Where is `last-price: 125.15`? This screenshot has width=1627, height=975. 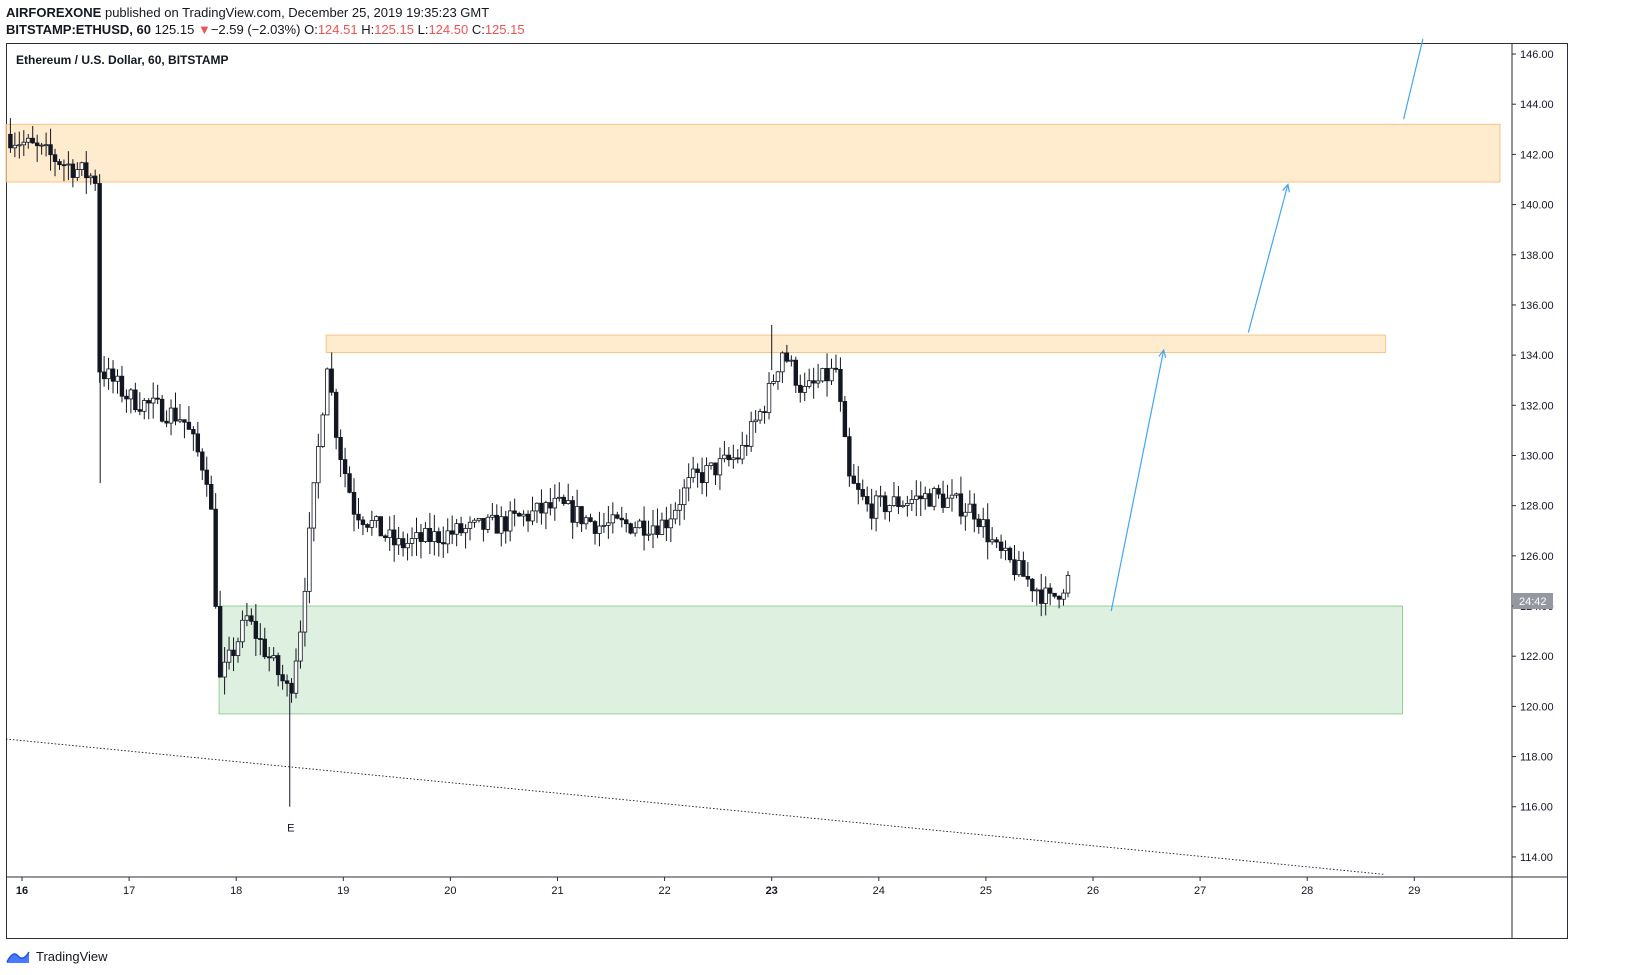
last-price: 125.15 is located at coordinates (174, 29).